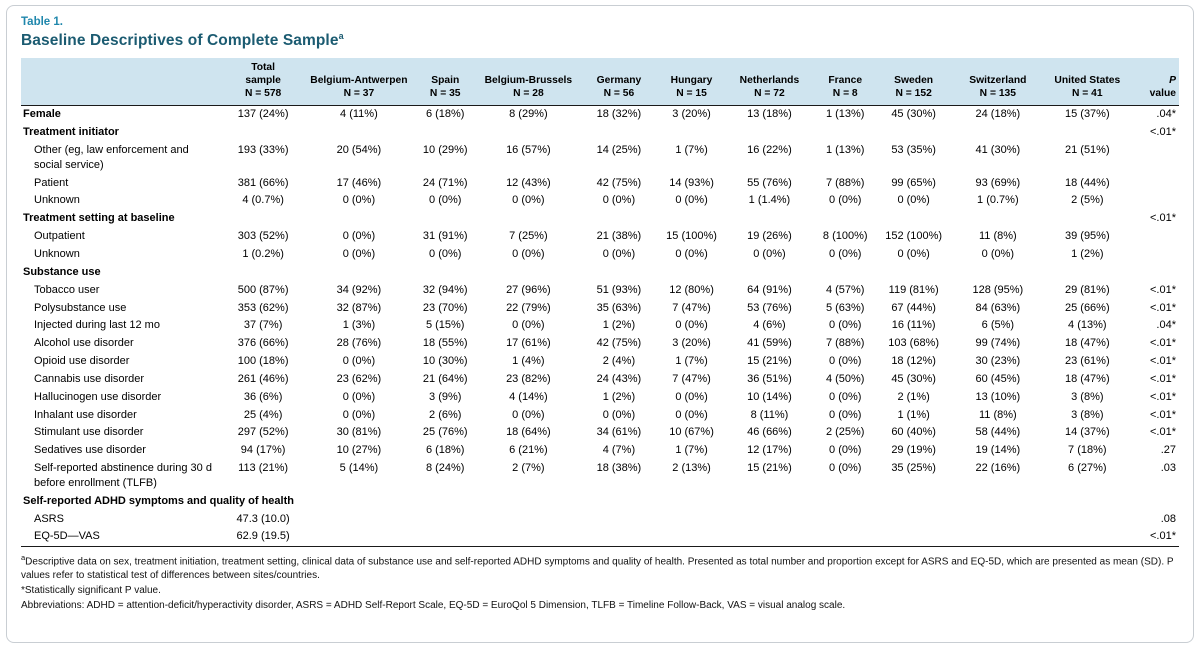  What do you see at coordinates (769, 236) in the screenshot?
I see `cell-value: 19 (26%)` at bounding box center [769, 236].